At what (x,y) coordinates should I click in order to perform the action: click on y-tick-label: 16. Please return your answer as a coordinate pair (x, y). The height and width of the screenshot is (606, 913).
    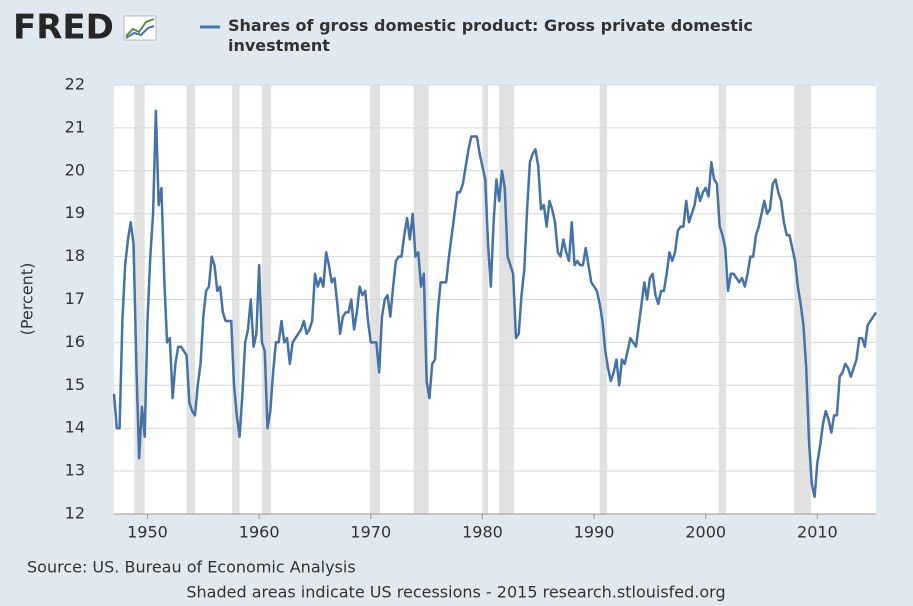
    Looking at the image, I should click on (75, 341).